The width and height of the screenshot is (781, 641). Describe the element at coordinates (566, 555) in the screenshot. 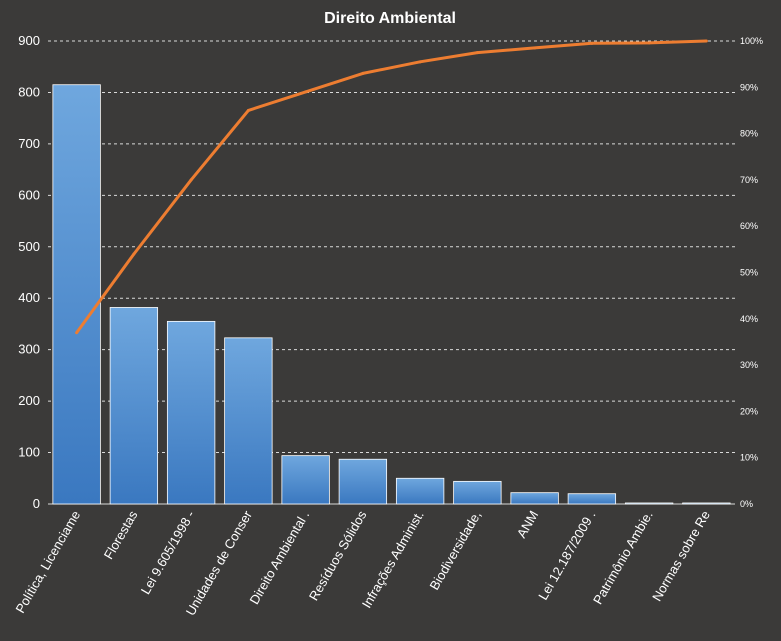

I see `category-label: Lei 12.187/2009 .` at that location.